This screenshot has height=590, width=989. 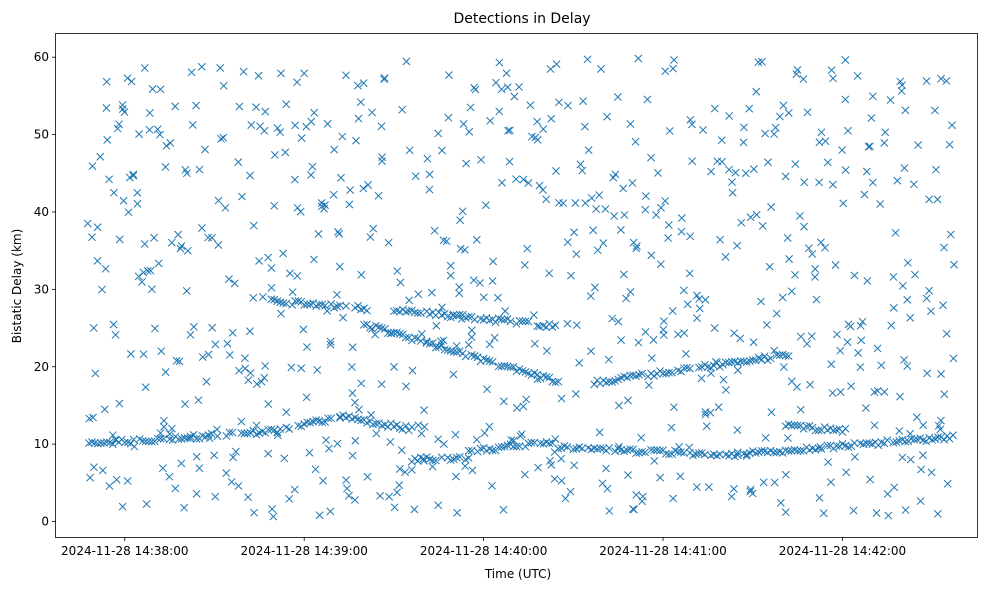 I want to click on x-tick-label: 2024-11-28 14:39:00, so click(x=303, y=551).